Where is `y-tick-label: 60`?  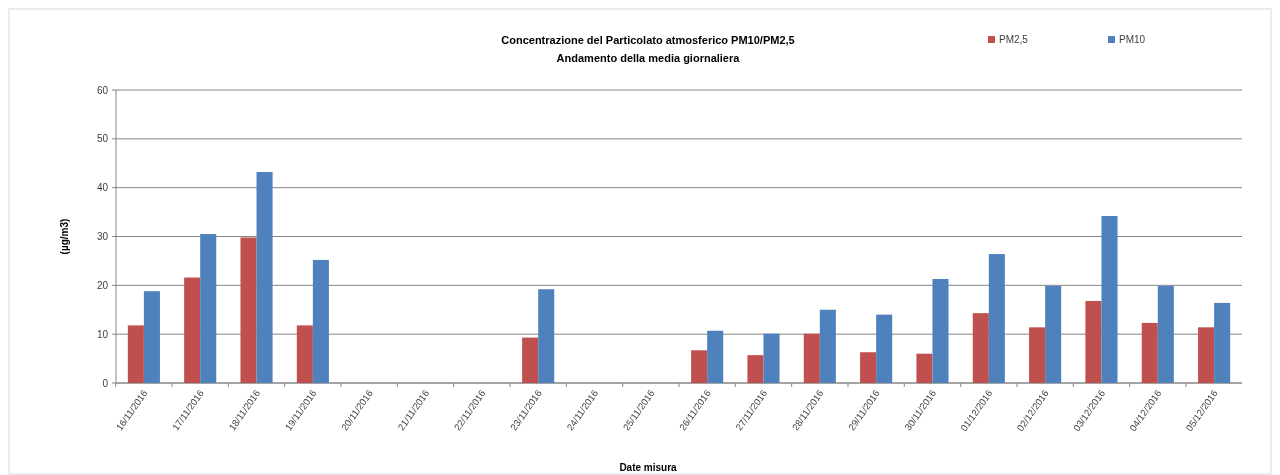
y-tick-label: 60 is located at coordinates (102, 90).